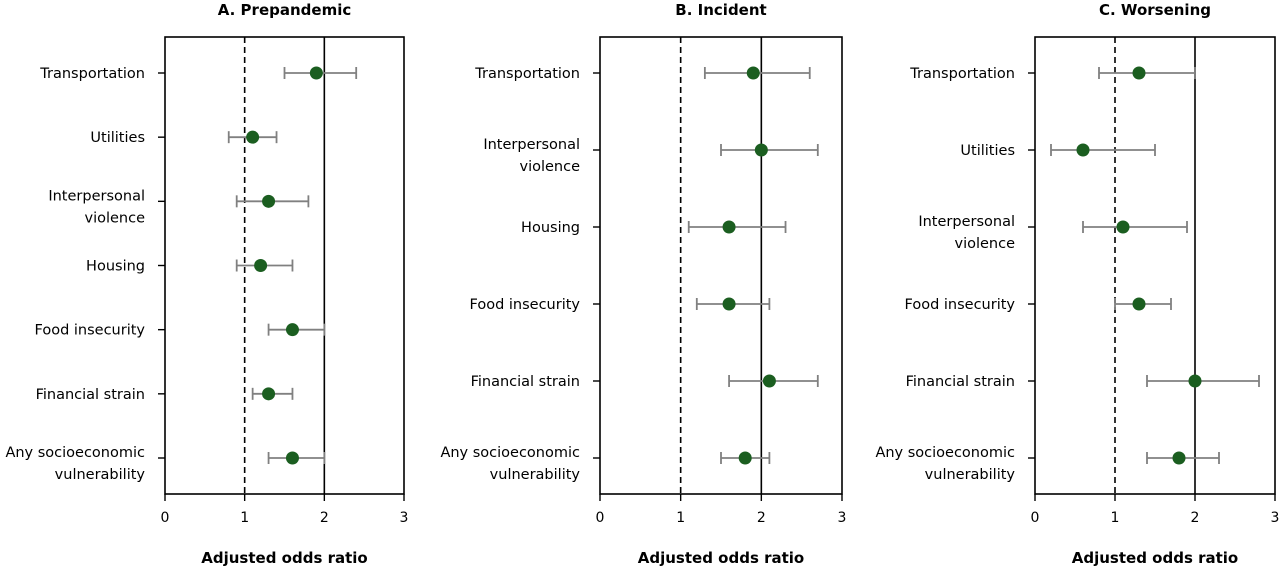 This screenshot has height=574, width=1280. Describe the element at coordinates (720, 10) in the screenshot. I see `panel-title: B. Incident` at that location.